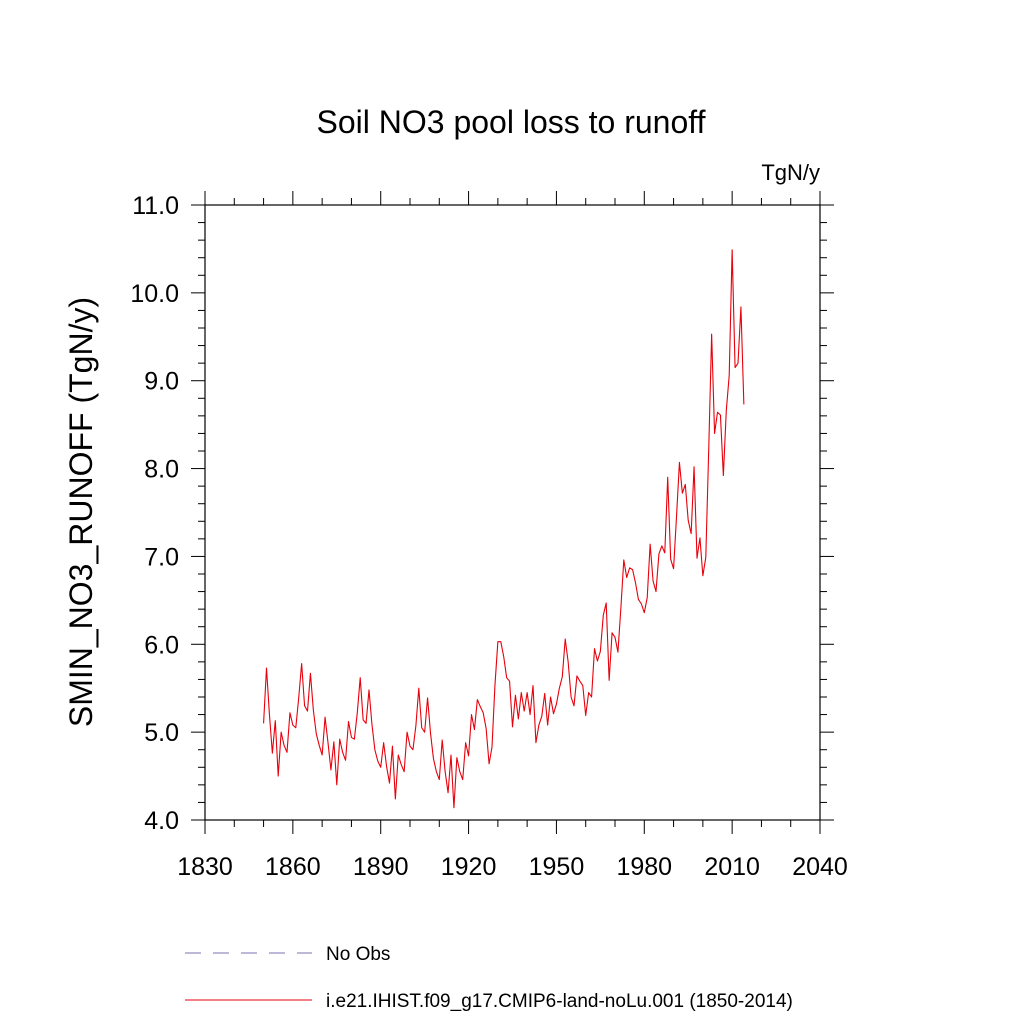  I want to click on chart-title: Soil NO3 pool loss to runoff, so click(511, 122).